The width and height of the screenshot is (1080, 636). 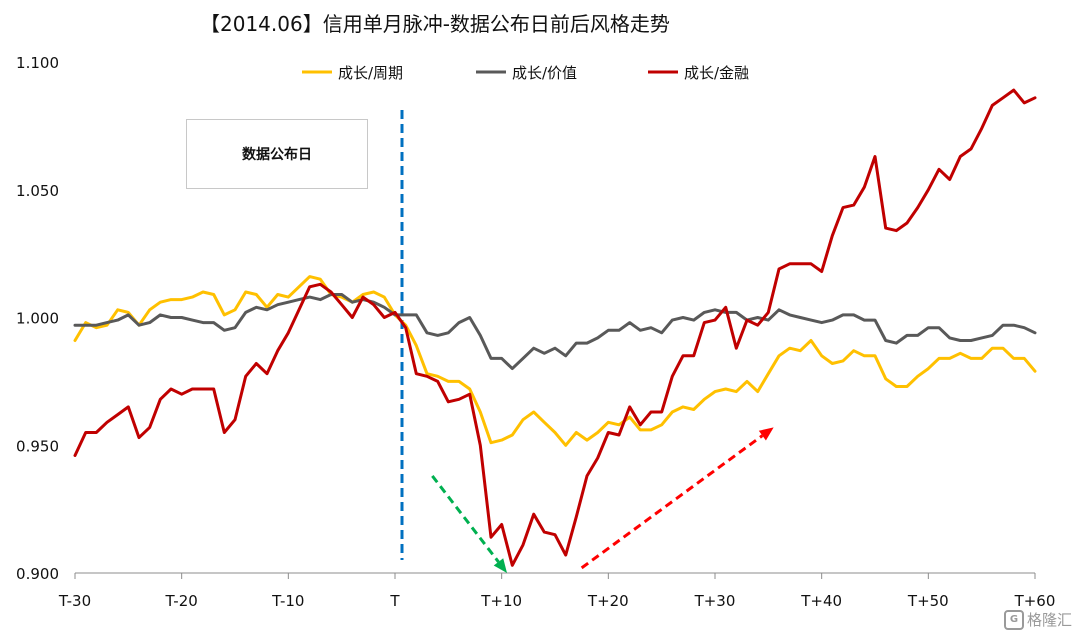 I want to click on axes, so click(x=555, y=575).